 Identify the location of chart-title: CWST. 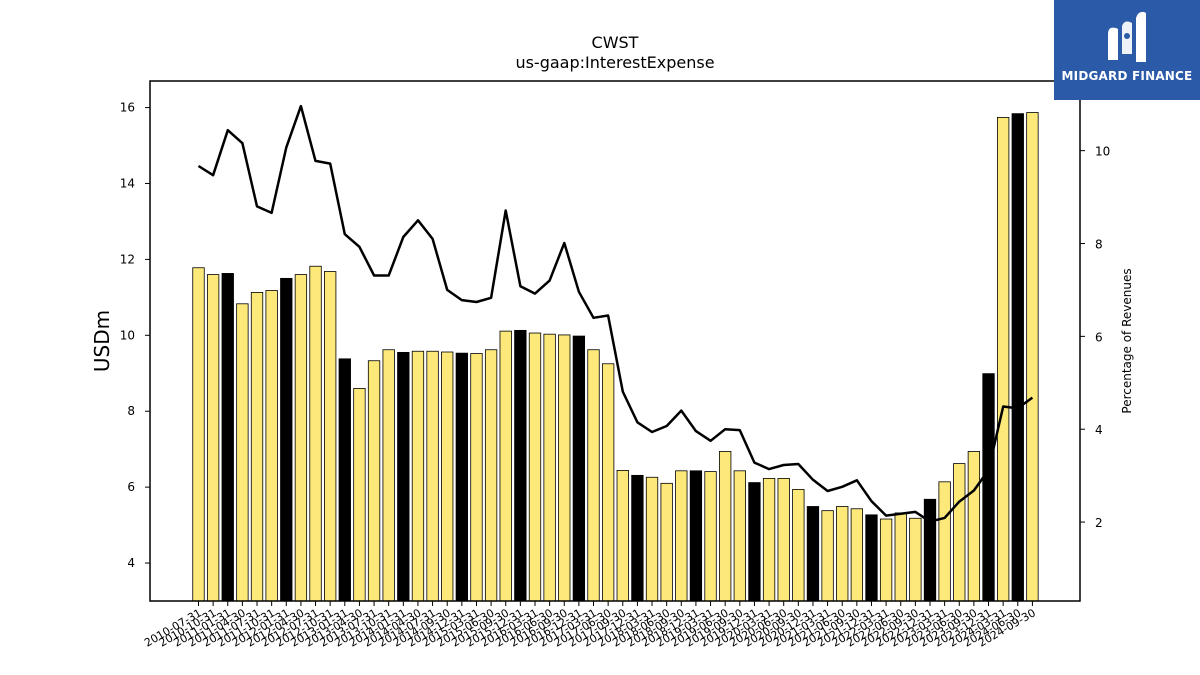
(615, 42).